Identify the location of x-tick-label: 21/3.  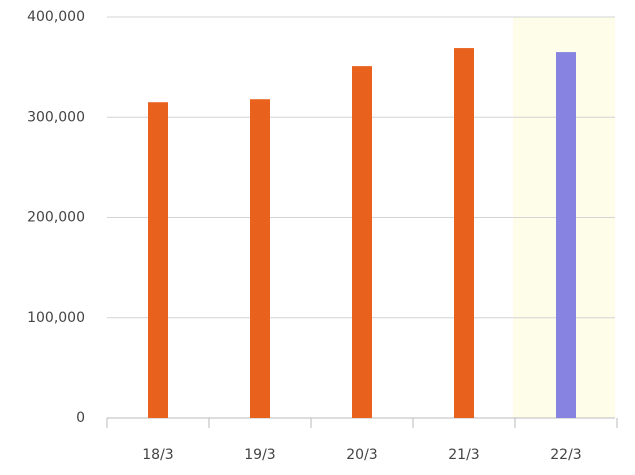
(463, 455).